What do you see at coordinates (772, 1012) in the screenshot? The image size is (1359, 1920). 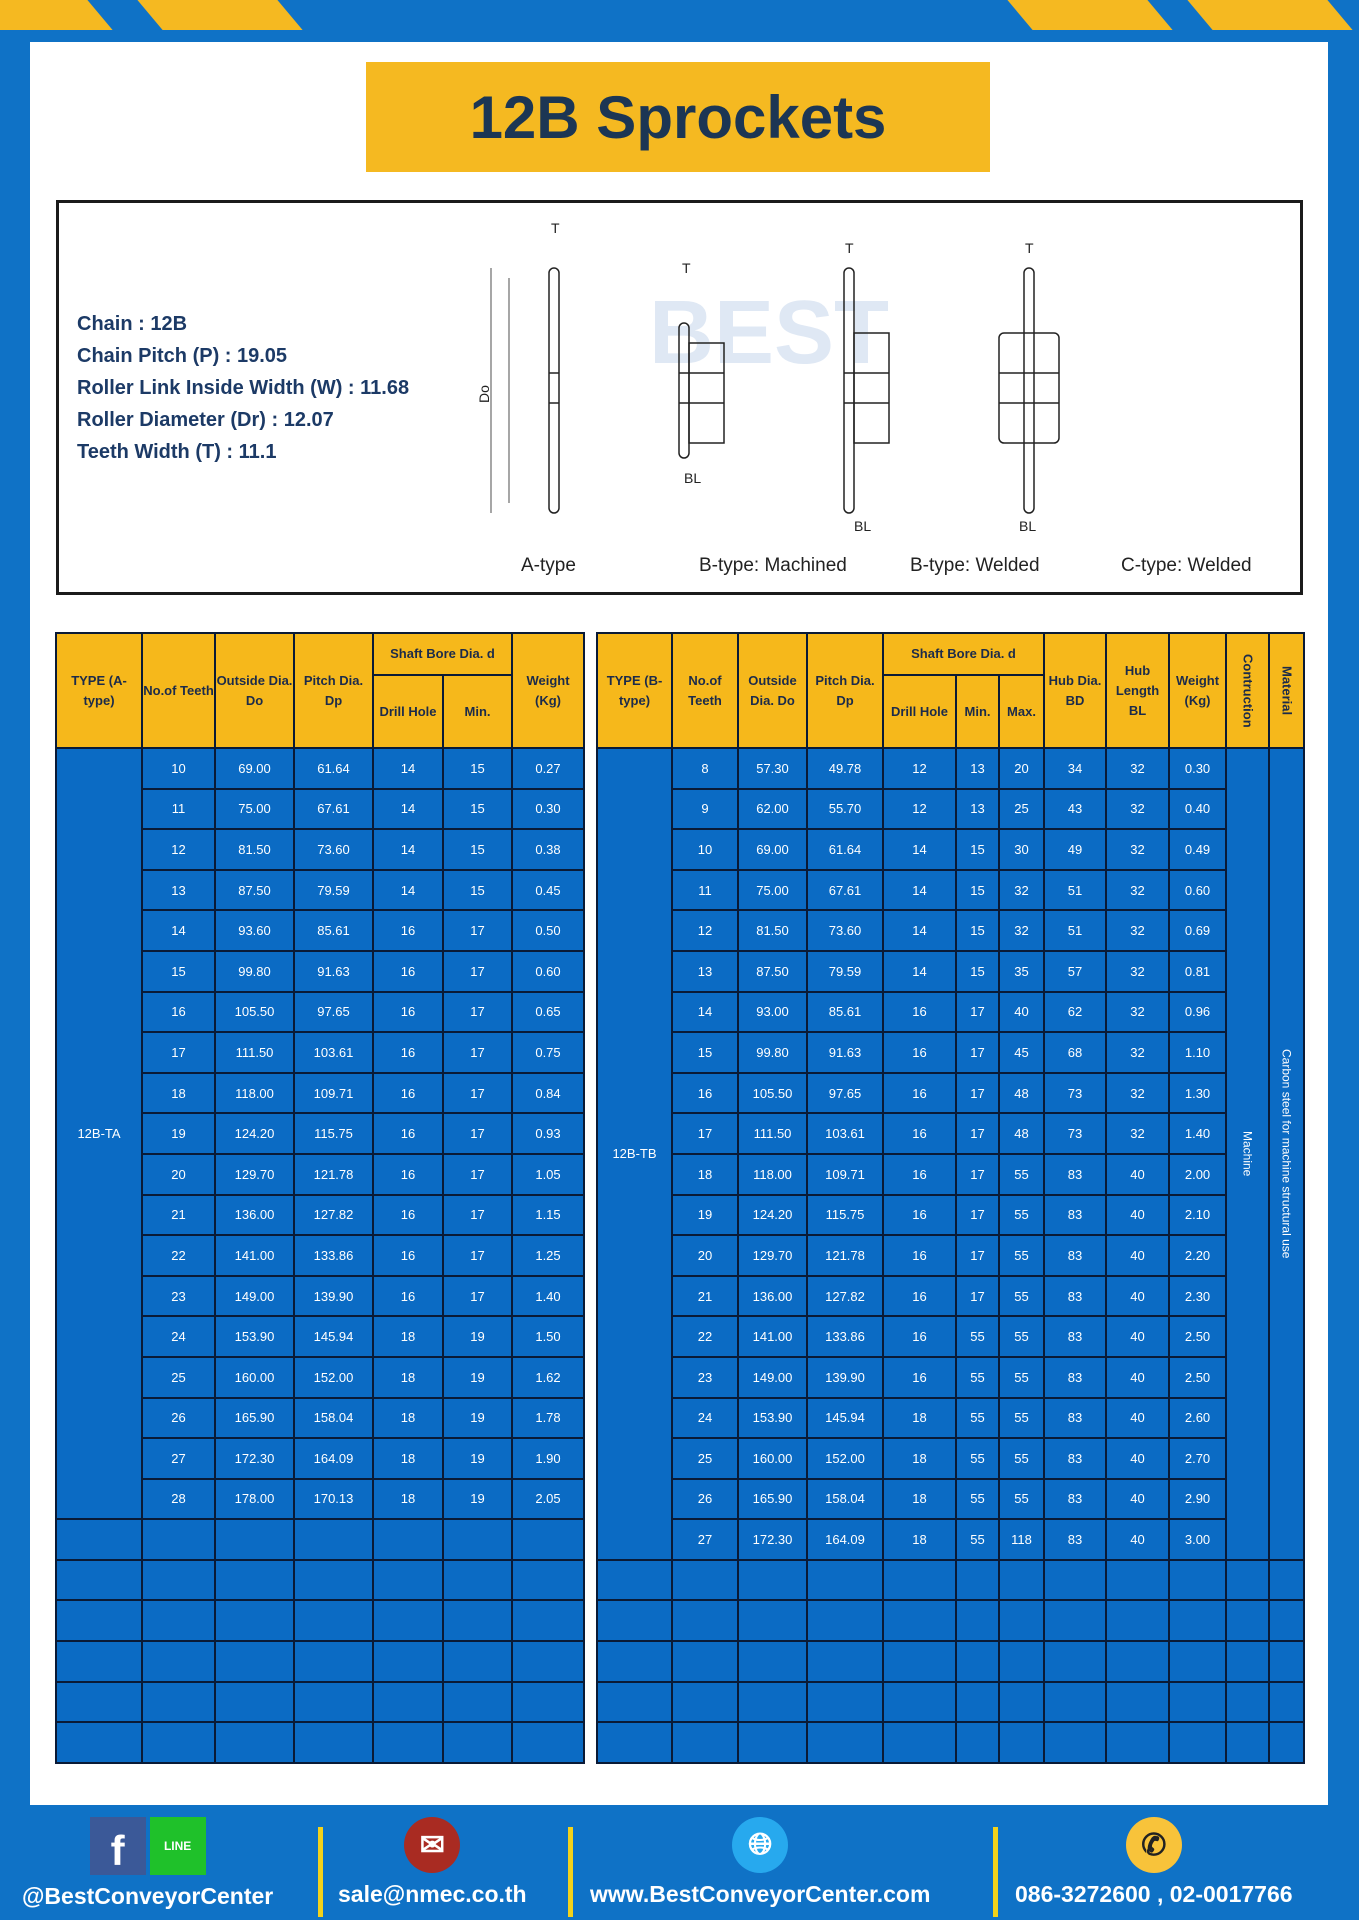 I see `outside-dia-cell: 93.00` at bounding box center [772, 1012].